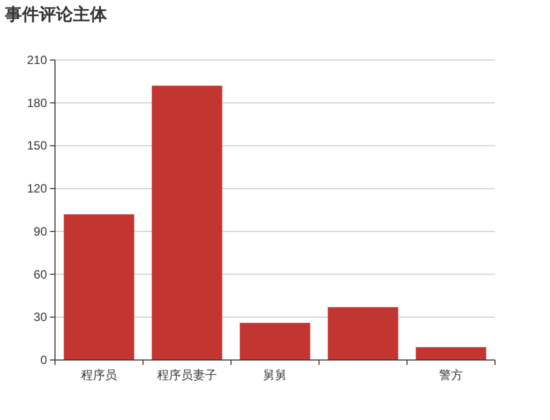 Image resolution: width=550 pixels, height=420 pixels. I want to click on y-tick-label: 210, so click(37, 60).